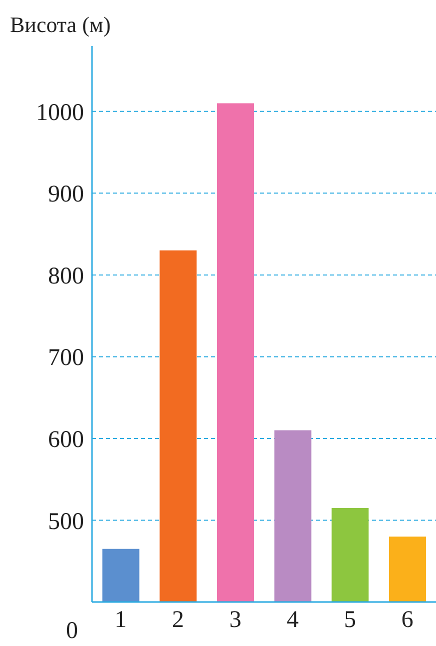 Image resolution: width=436 pixels, height=646 pixels. I want to click on y-tick-label: 1000, so click(60, 113).